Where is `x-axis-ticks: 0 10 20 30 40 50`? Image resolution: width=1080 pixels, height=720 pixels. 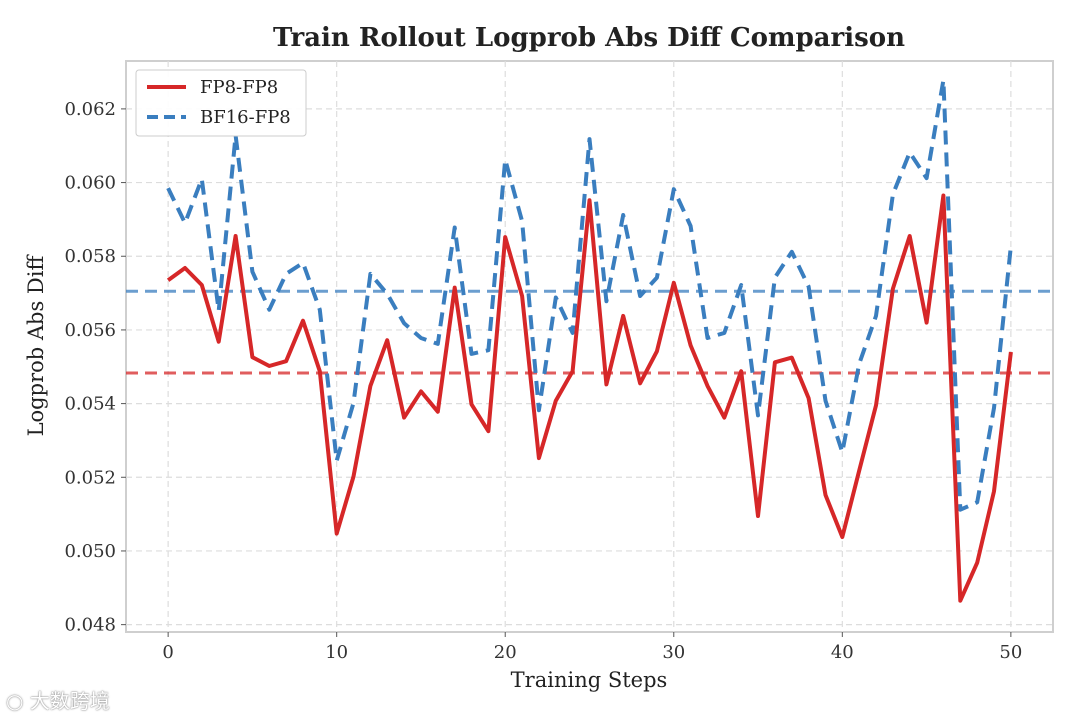
x-axis-ticks: 0 10 20 30 40 50 is located at coordinates (592, 647).